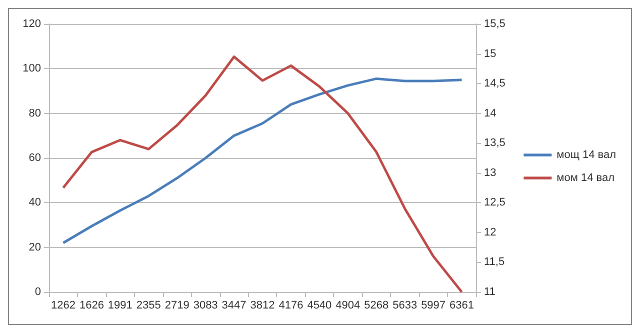  I want to click on x-tick-label: 5633, so click(405, 306).